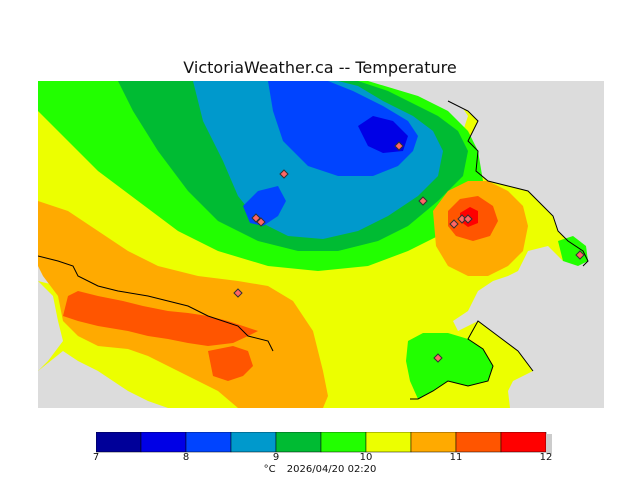 This screenshot has height=480, width=640. Describe the element at coordinates (383, 134) in the screenshot. I see `contour-deepblue` at that location.